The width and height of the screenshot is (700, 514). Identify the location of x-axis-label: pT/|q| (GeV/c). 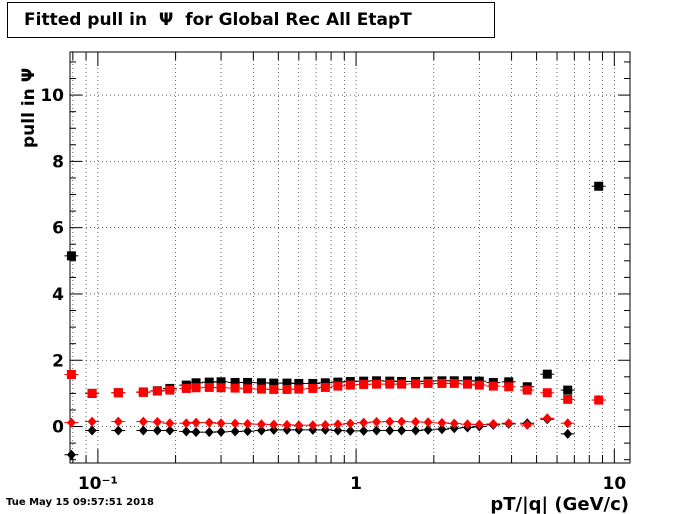
(559, 504).